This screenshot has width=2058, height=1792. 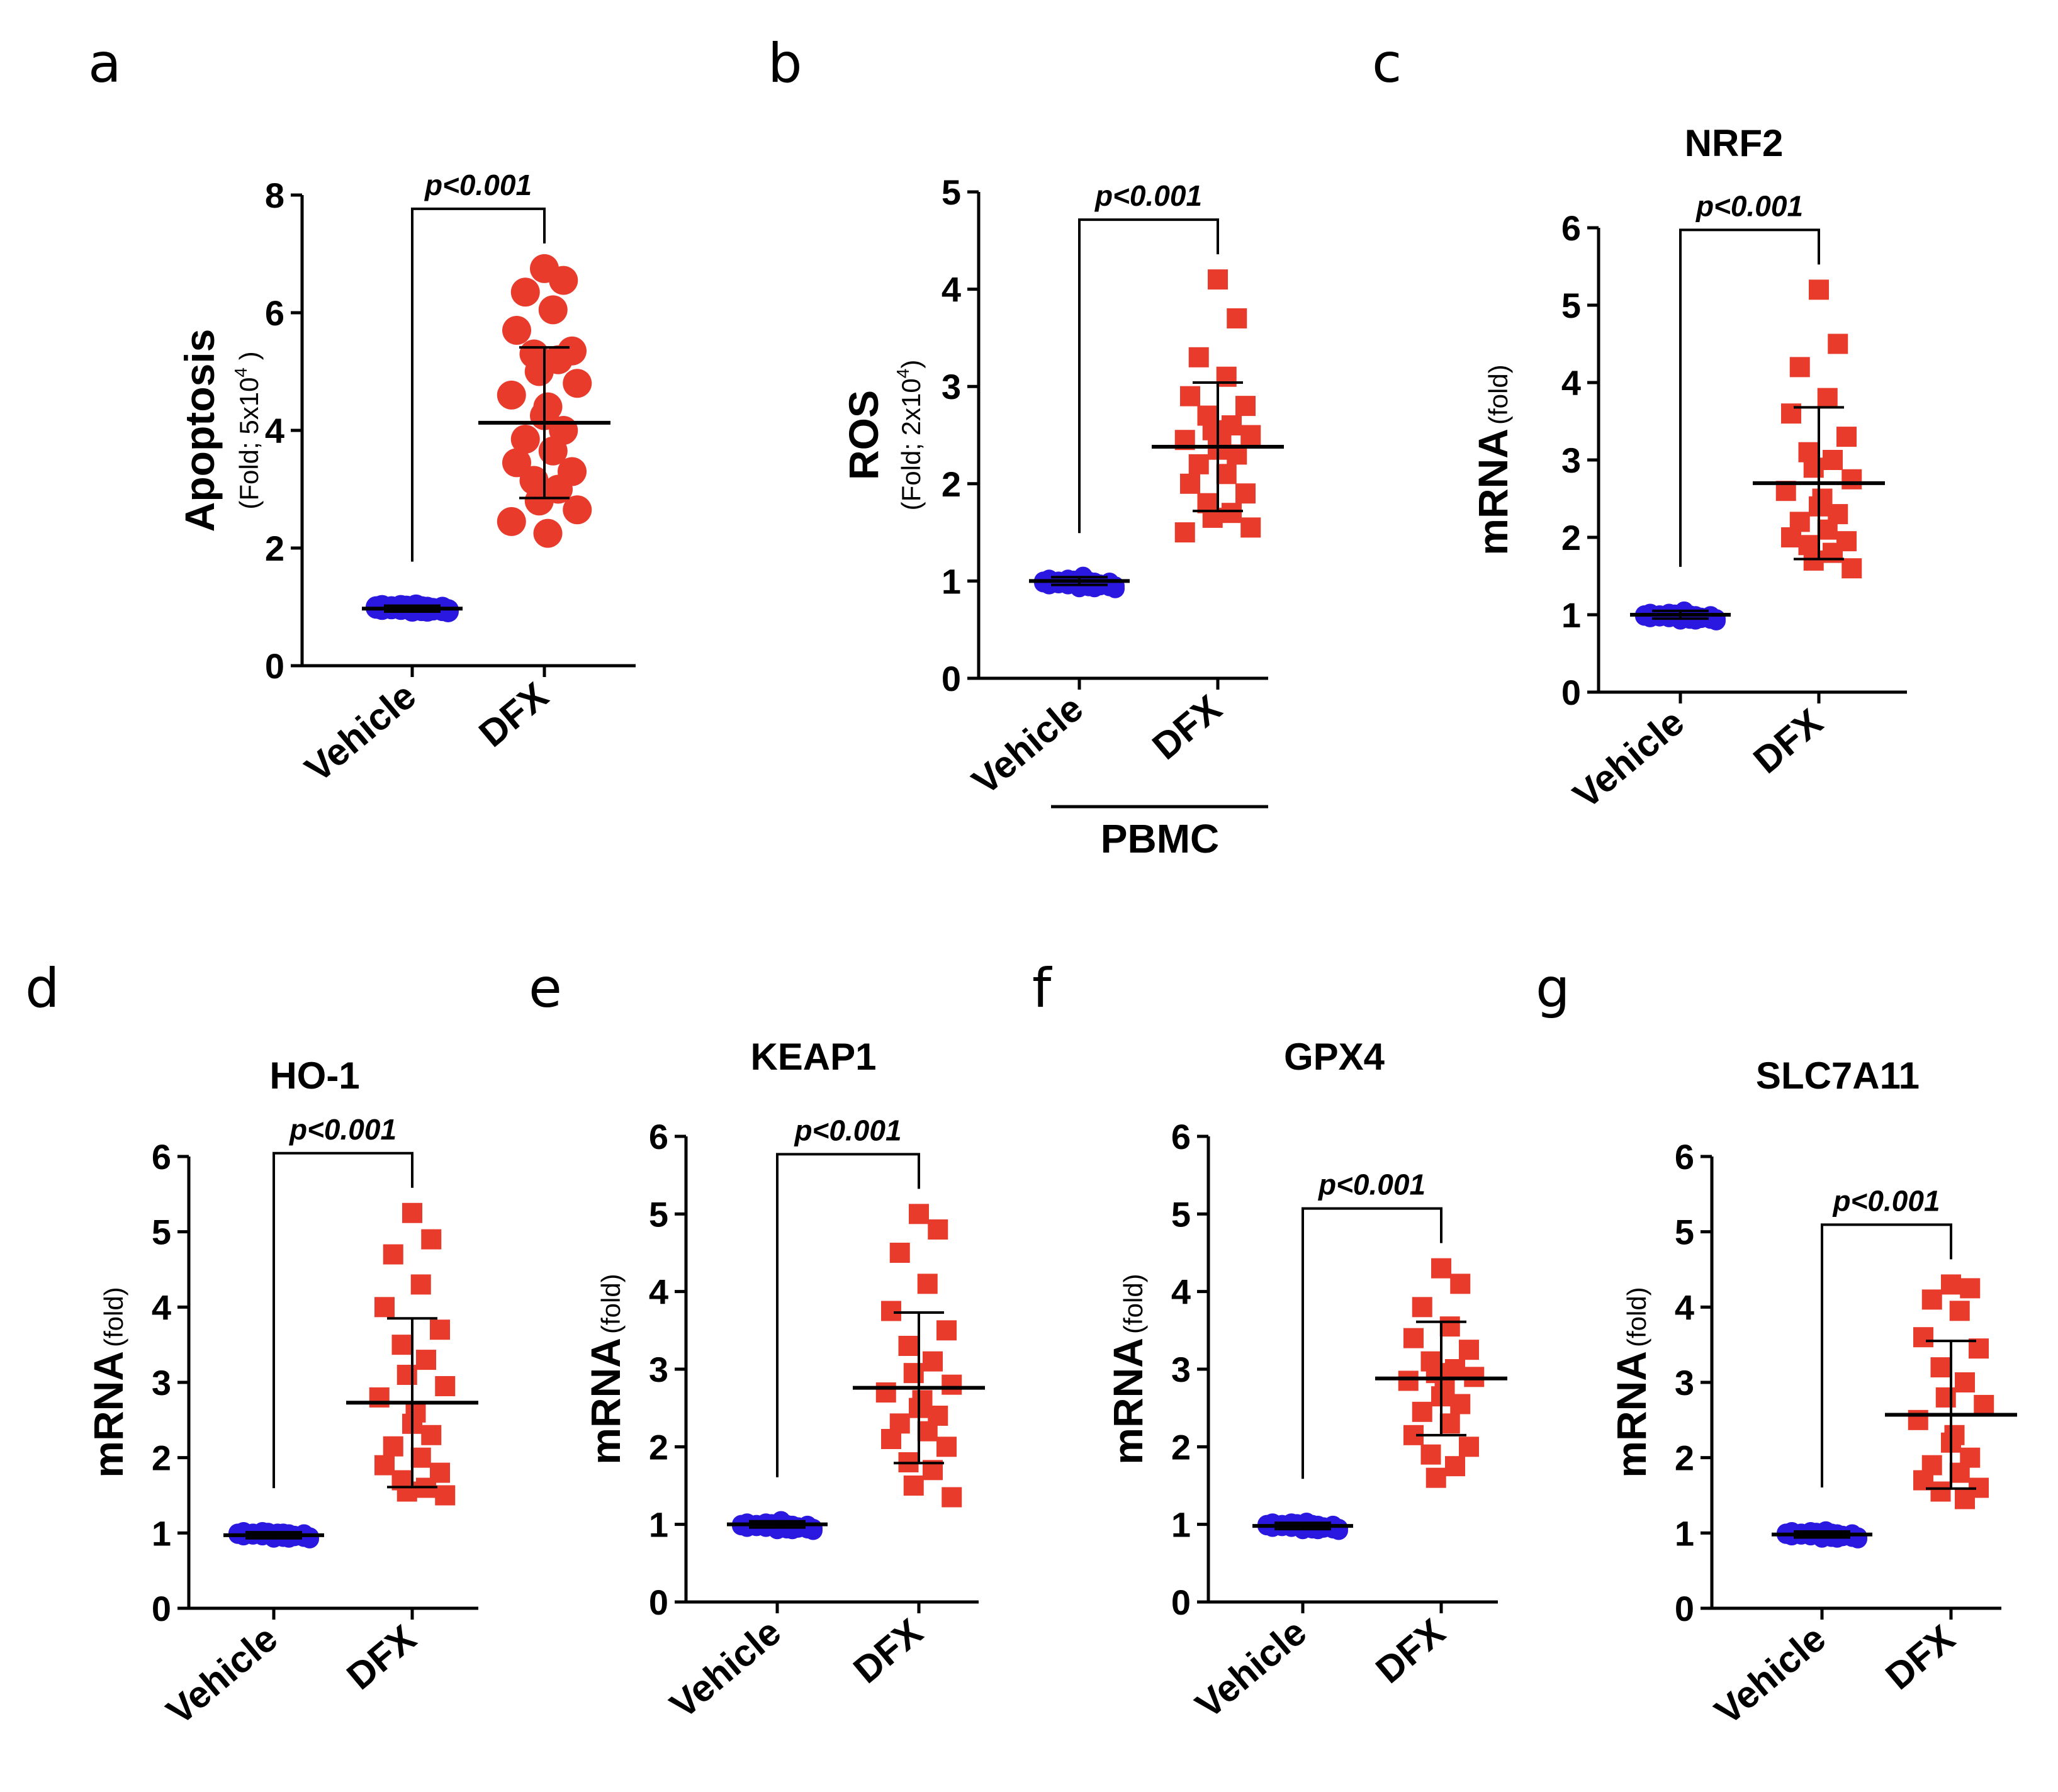 What do you see at coordinates (104, 63) in the screenshot?
I see `panel-letter-a: a` at bounding box center [104, 63].